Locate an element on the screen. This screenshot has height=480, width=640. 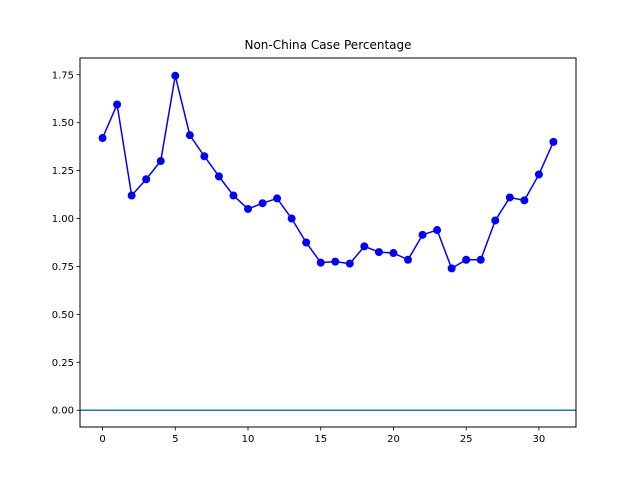
x-tick-label: 25 is located at coordinates (466, 439).